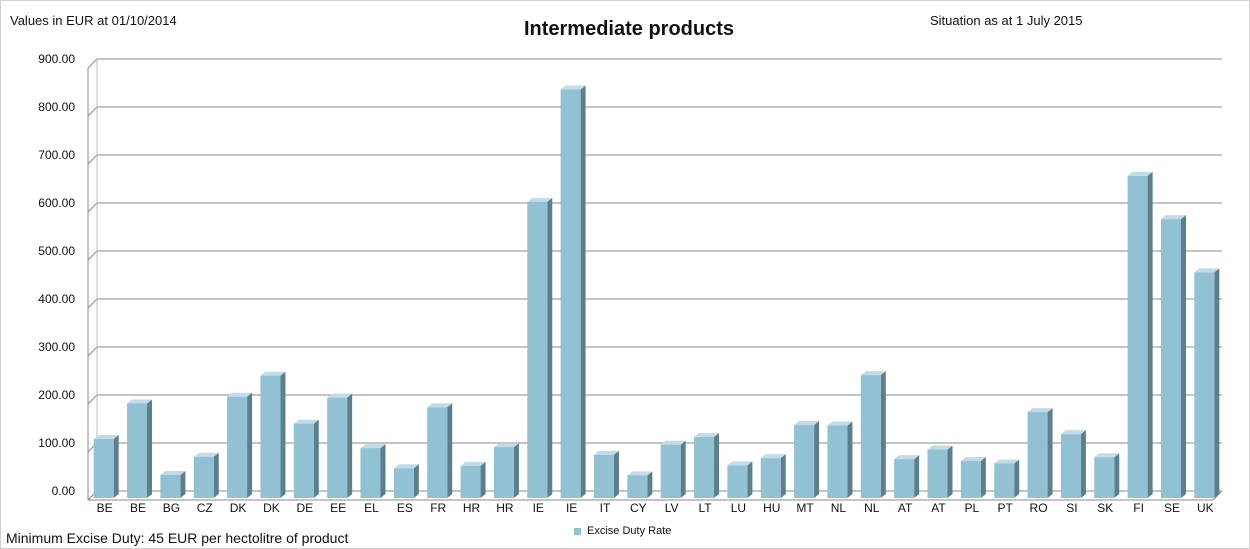  What do you see at coordinates (605, 508) in the screenshot?
I see `x-tick-label: IT` at bounding box center [605, 508].